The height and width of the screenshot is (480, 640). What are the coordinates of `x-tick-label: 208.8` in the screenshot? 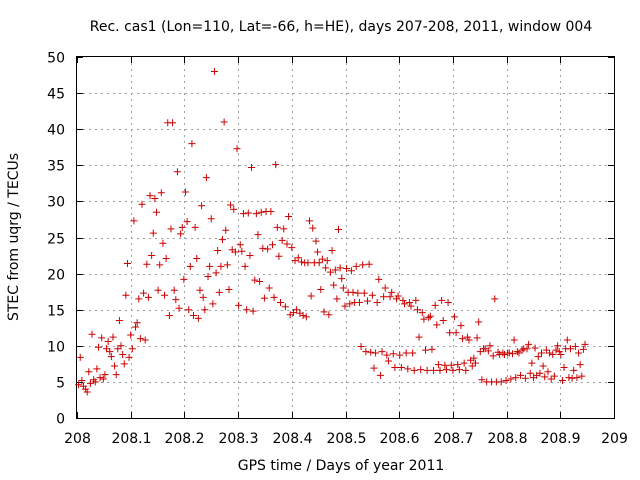 It's located at (507, 439).